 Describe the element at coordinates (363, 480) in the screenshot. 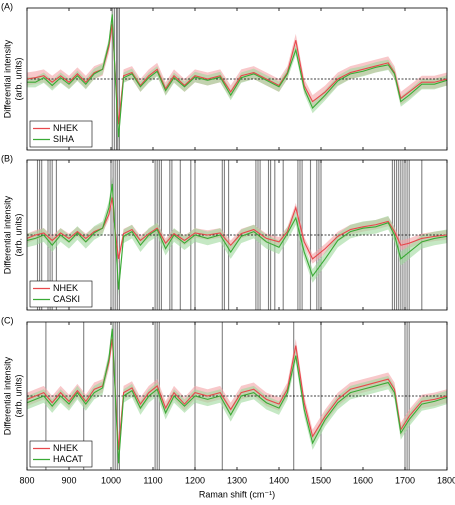

I see `x-tick-label: 1600` at that location.